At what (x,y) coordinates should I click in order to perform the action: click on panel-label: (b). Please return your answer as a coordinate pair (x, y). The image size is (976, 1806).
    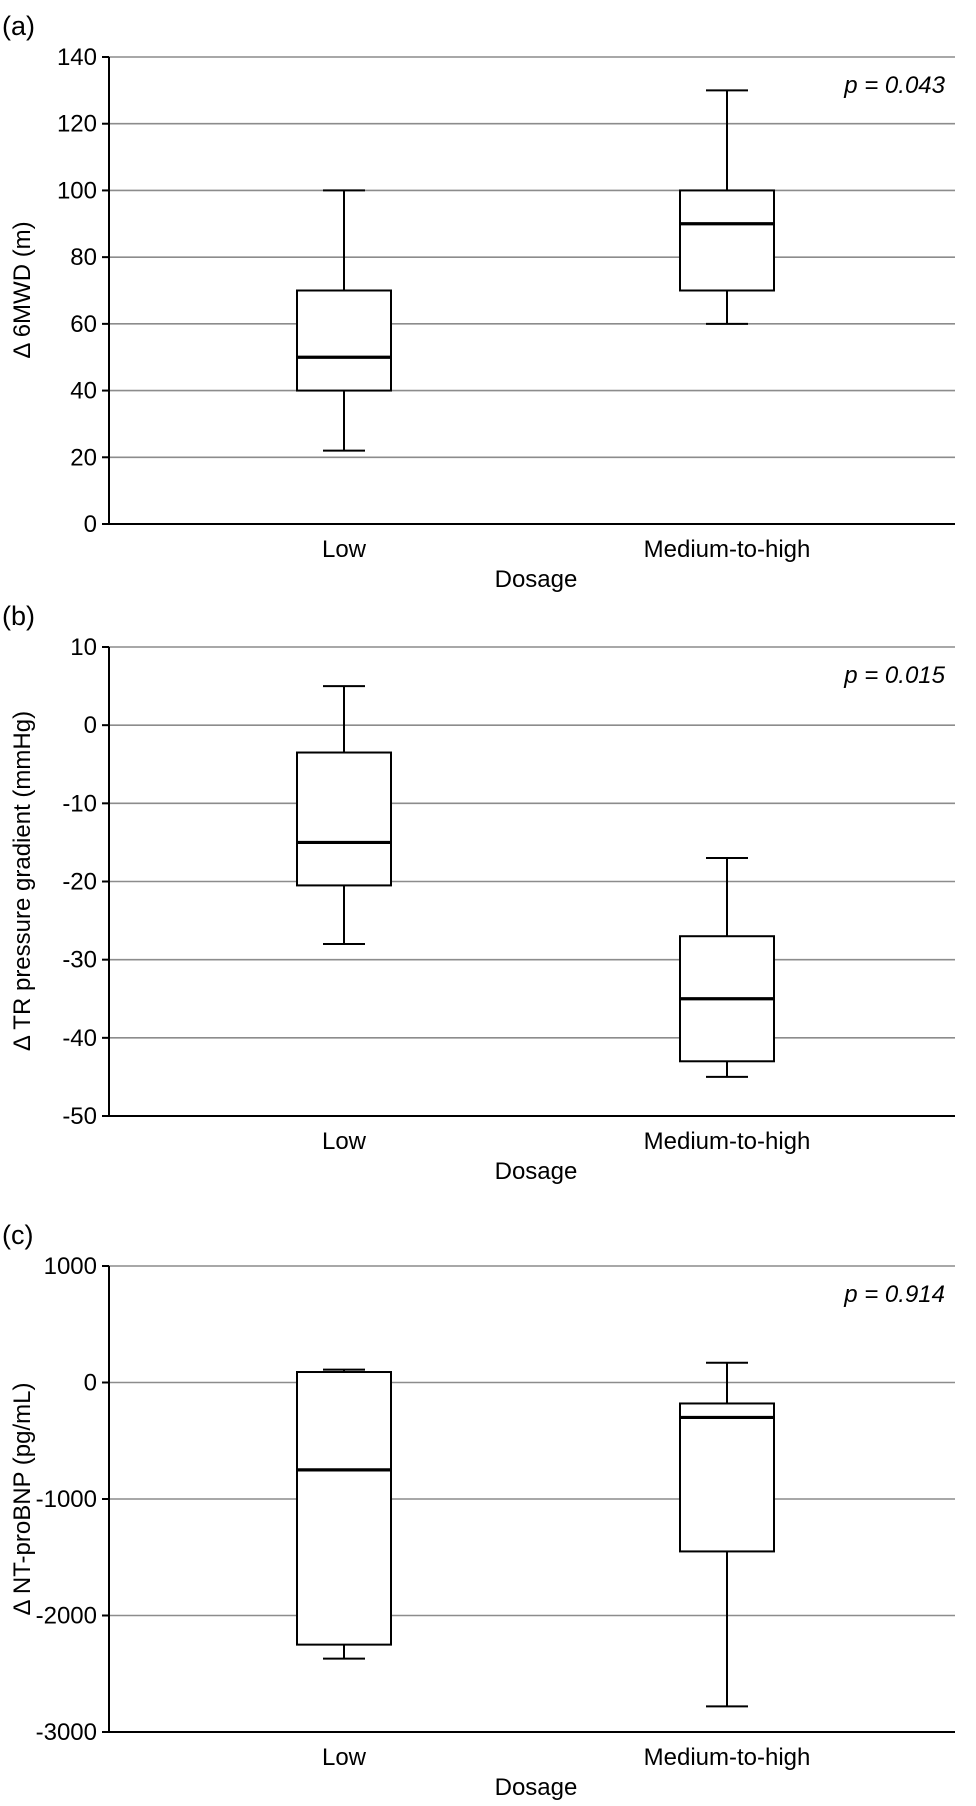
    Looking at the image, I should click on (18, 616).